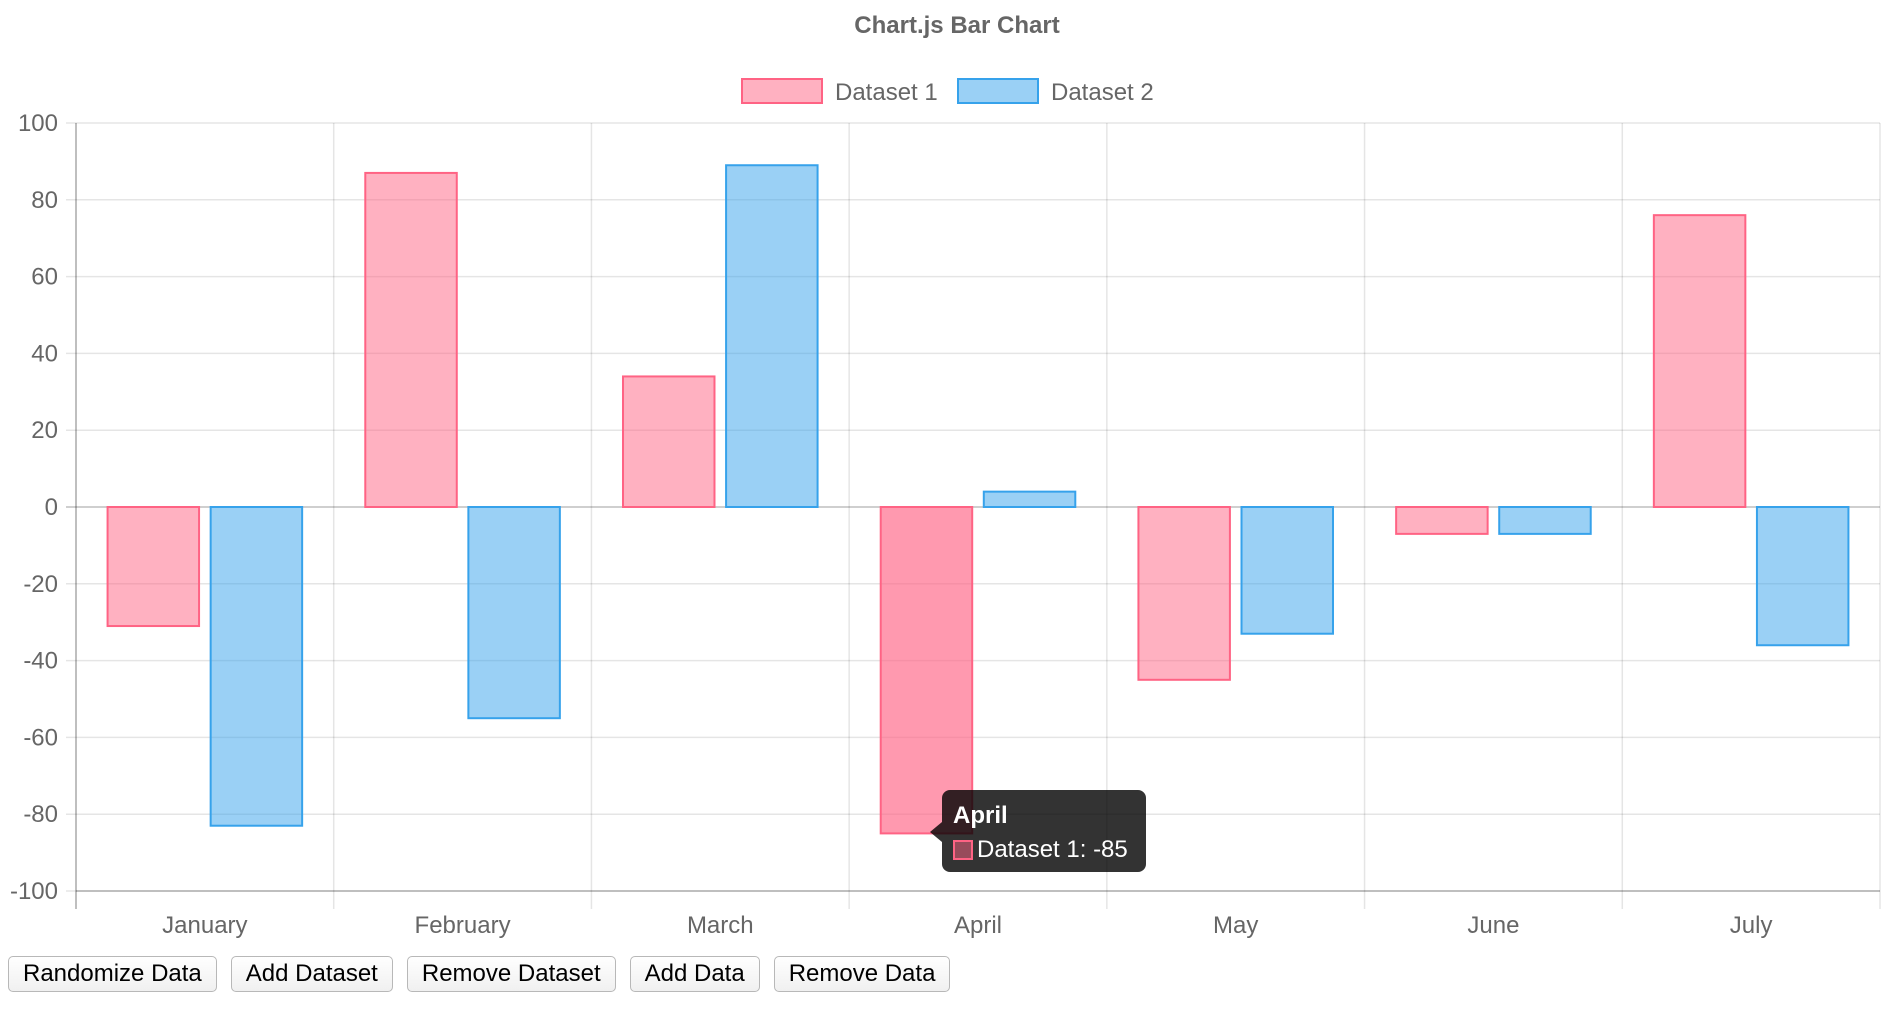  What do you see at coordinates (51, 507) in the screenshot?
I see `y-tick-label: 0` at bounding box center [51, 507].